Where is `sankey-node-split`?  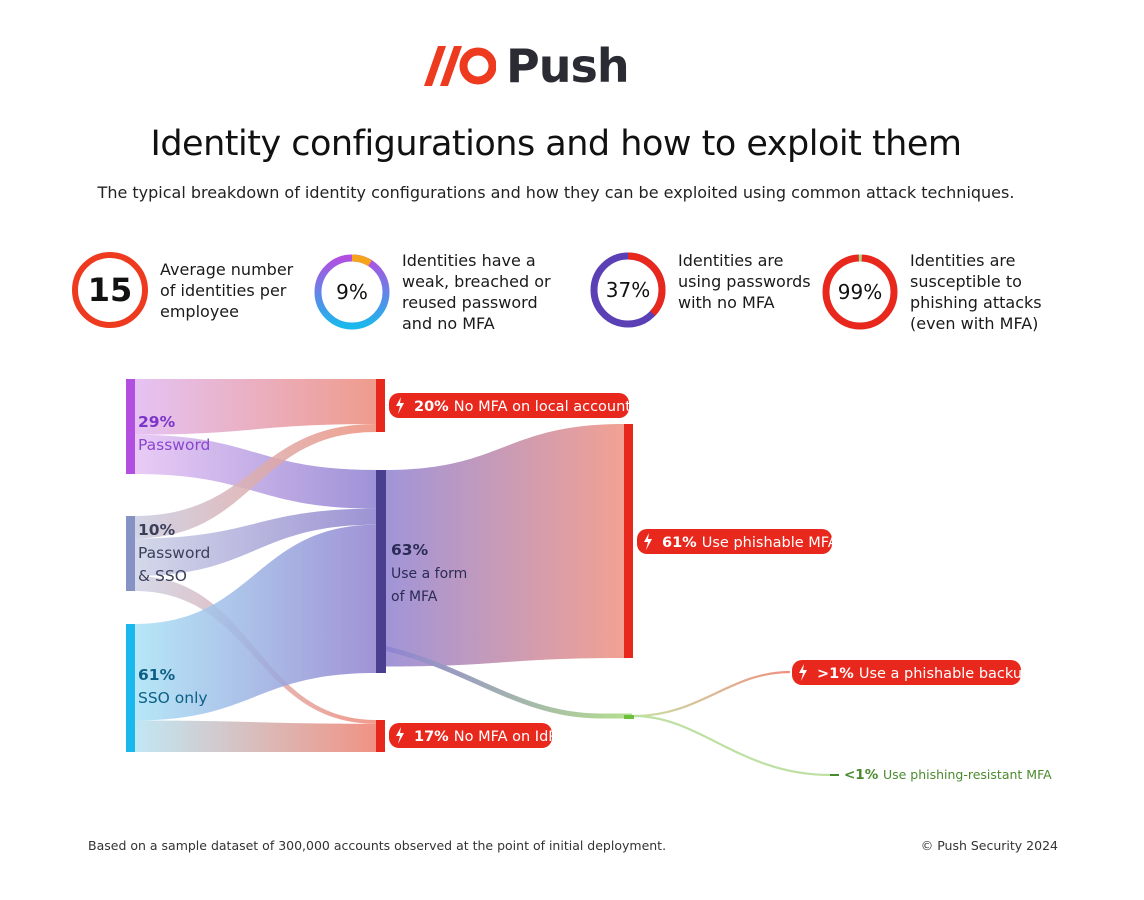
sankey-node-split is located at coordinates (629, 717).